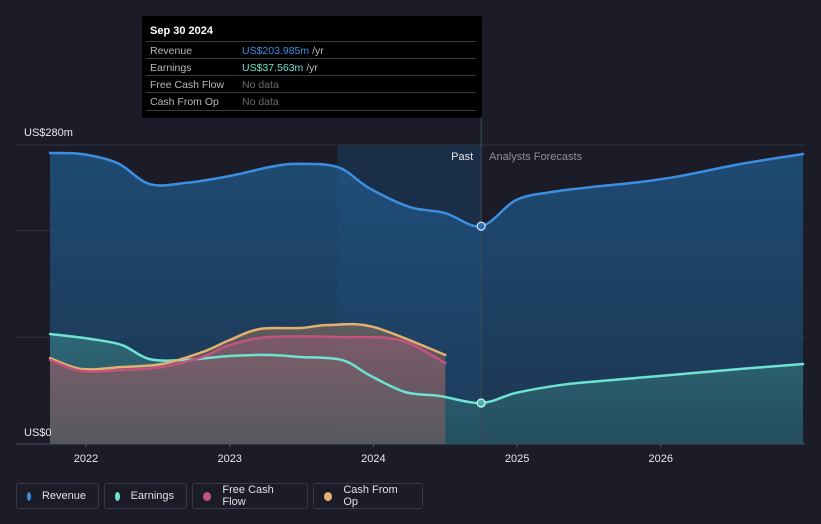 The width and height of the screenshot is (821, 524). I want to click on free-cash-flow-line, so click(247, 354).